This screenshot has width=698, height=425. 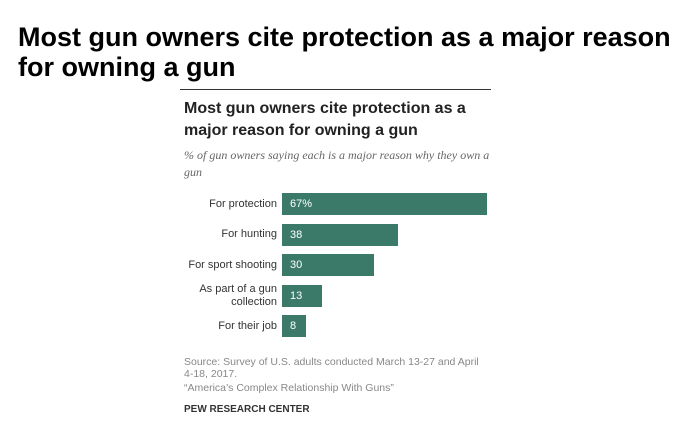 What do you see at coordinates (296, 265) in the screenshot?
I see `value-label: 30` at bounding box center [296, 265].